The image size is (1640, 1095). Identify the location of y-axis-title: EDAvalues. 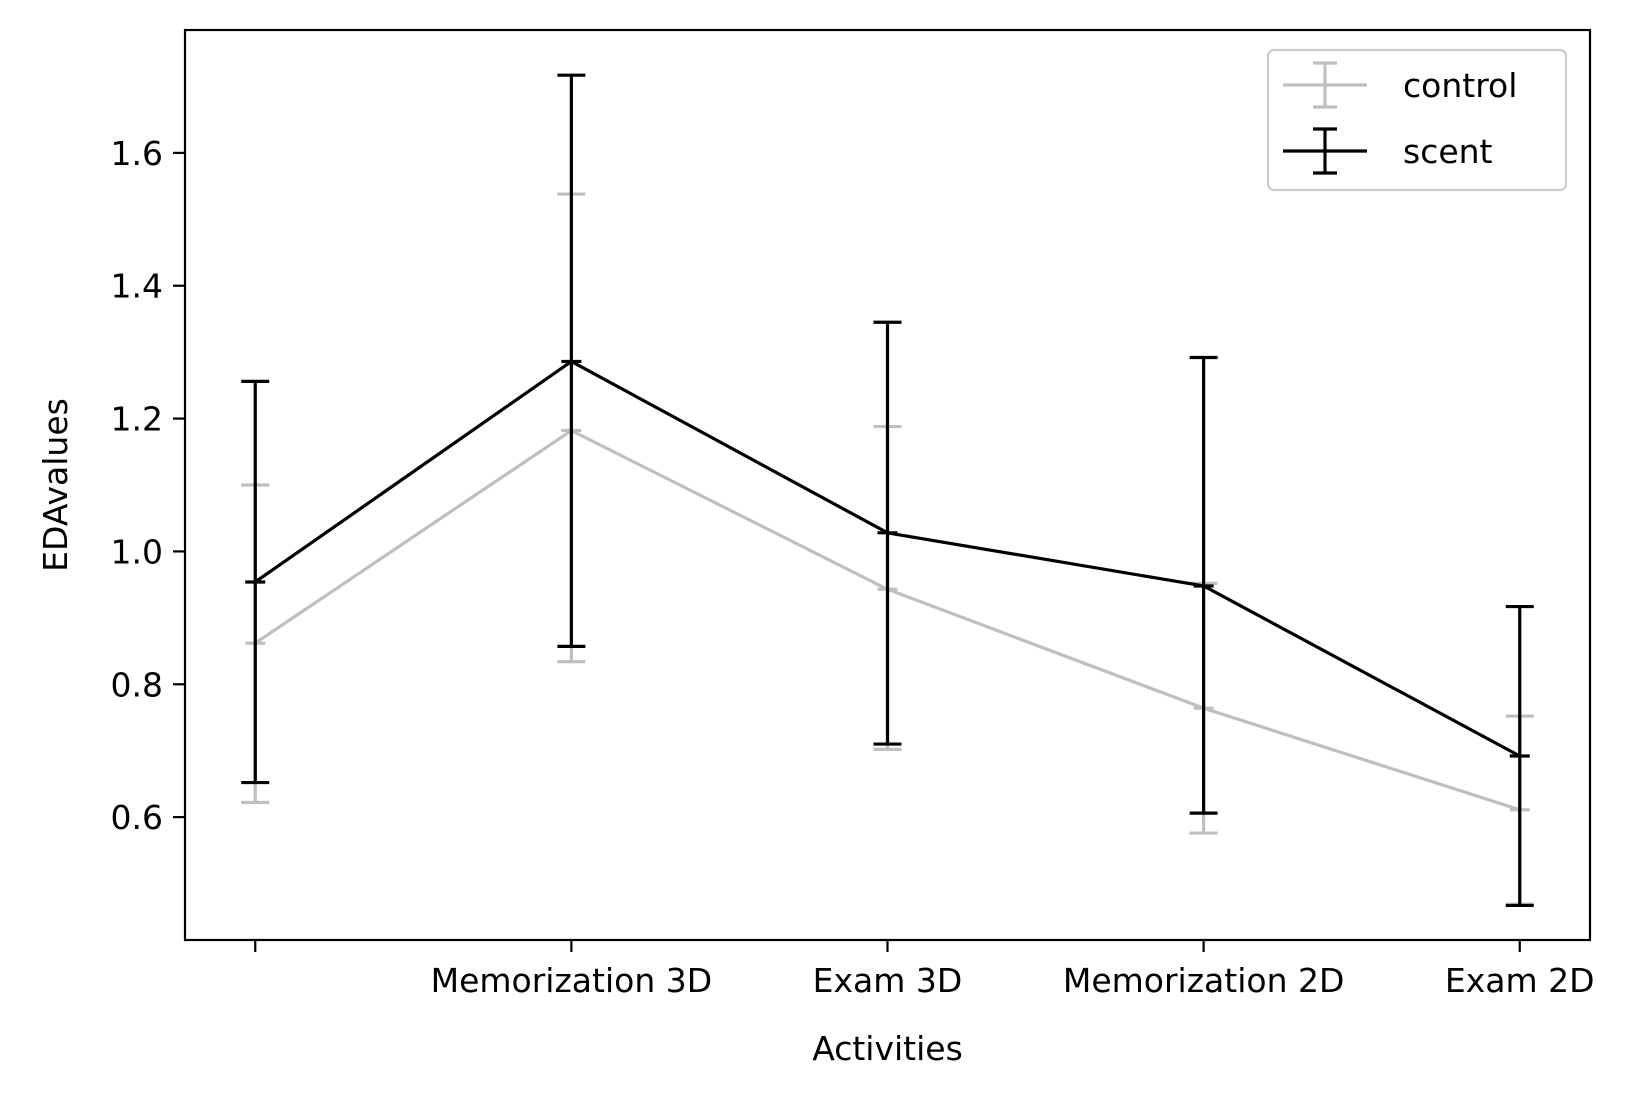
(55, 485).